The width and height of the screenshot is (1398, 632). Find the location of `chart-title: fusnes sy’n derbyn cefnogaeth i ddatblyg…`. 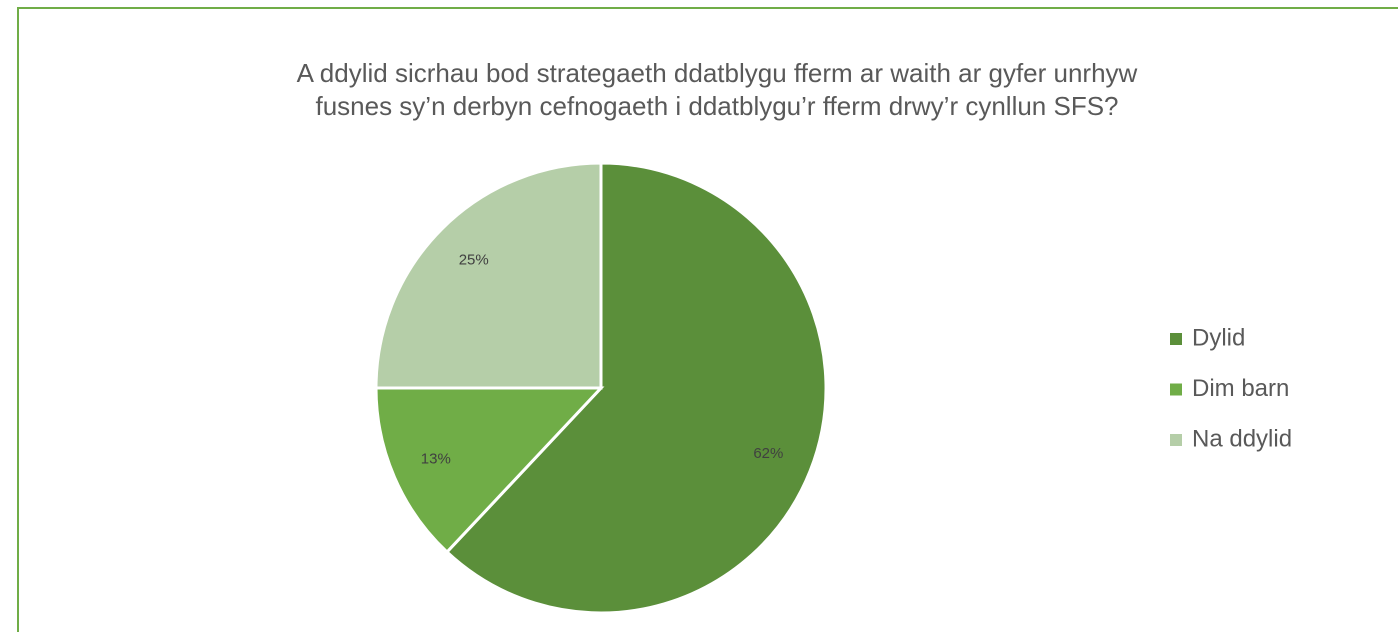

chart-title: fusnes sy’n derbyn cefnogaeth i ddatblyg… is located at coordinates (716, 106).